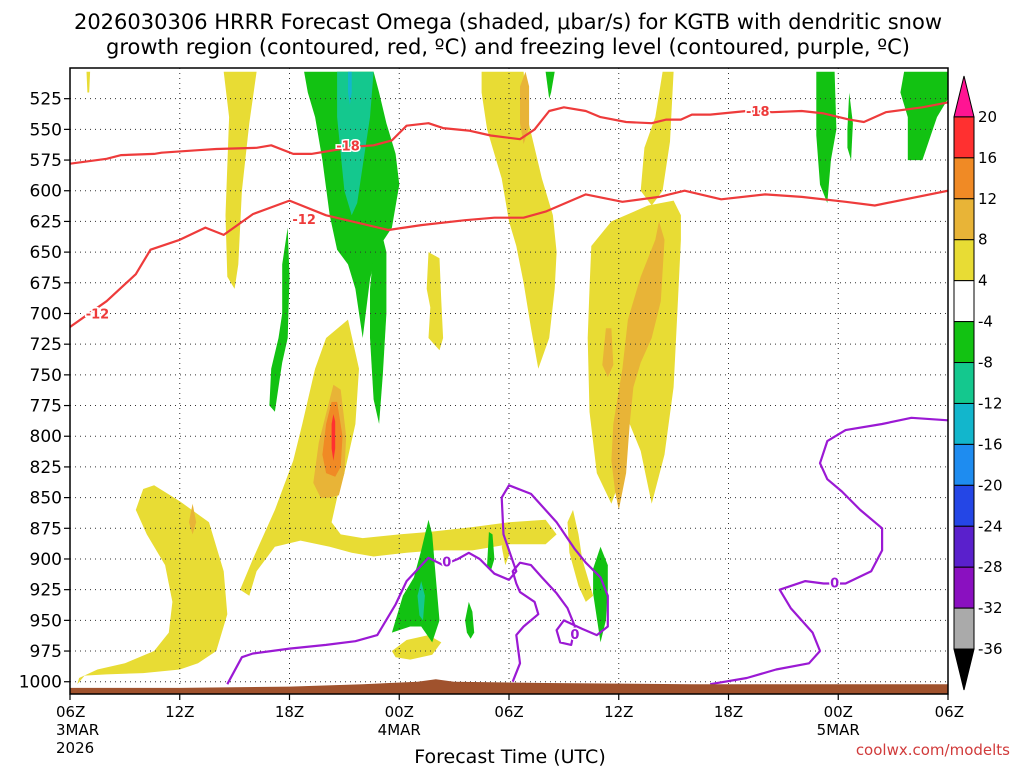  What do you see at coordinates (983, 281) in the screenshot?
I see `colorbar-label: 4` at bounding box center [983, 281].